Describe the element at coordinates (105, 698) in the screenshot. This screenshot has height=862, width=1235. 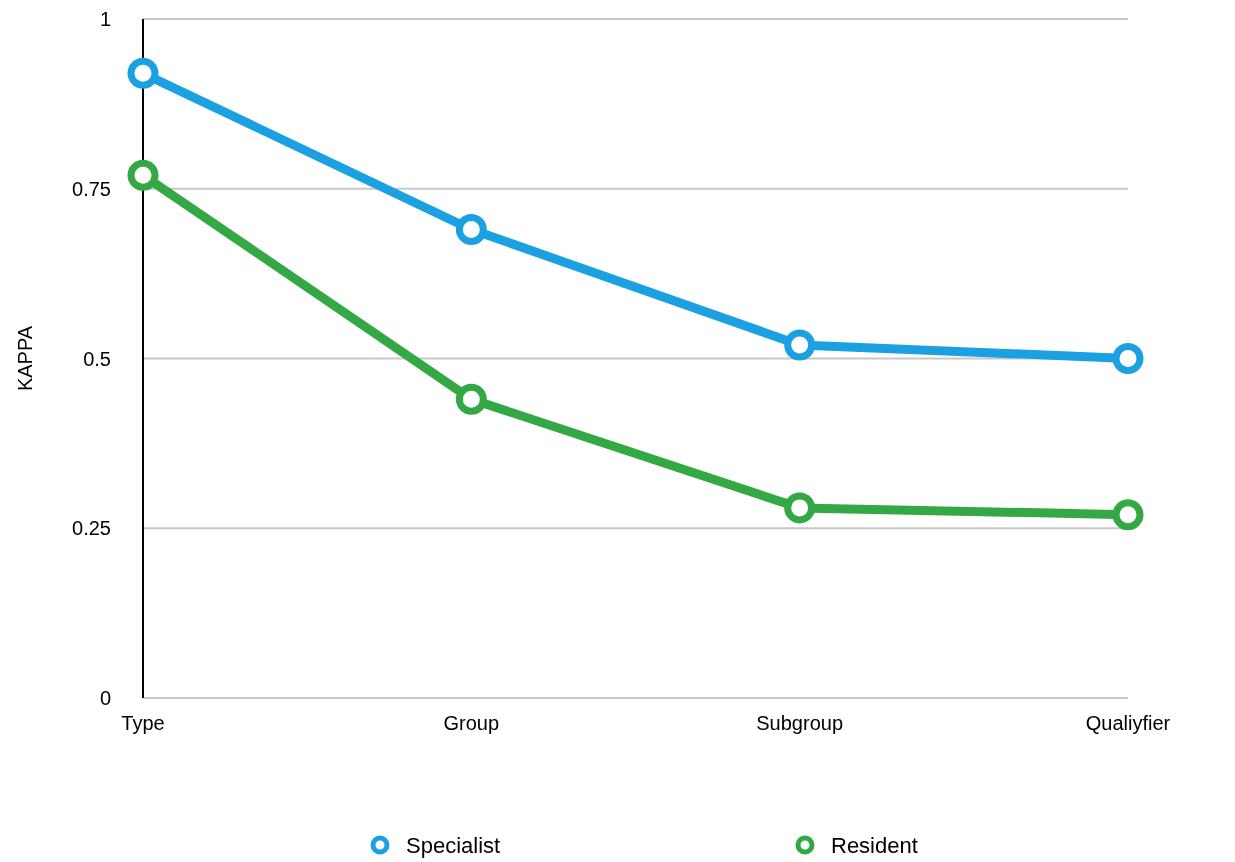
I see `y-tick-label: 0` at that location.